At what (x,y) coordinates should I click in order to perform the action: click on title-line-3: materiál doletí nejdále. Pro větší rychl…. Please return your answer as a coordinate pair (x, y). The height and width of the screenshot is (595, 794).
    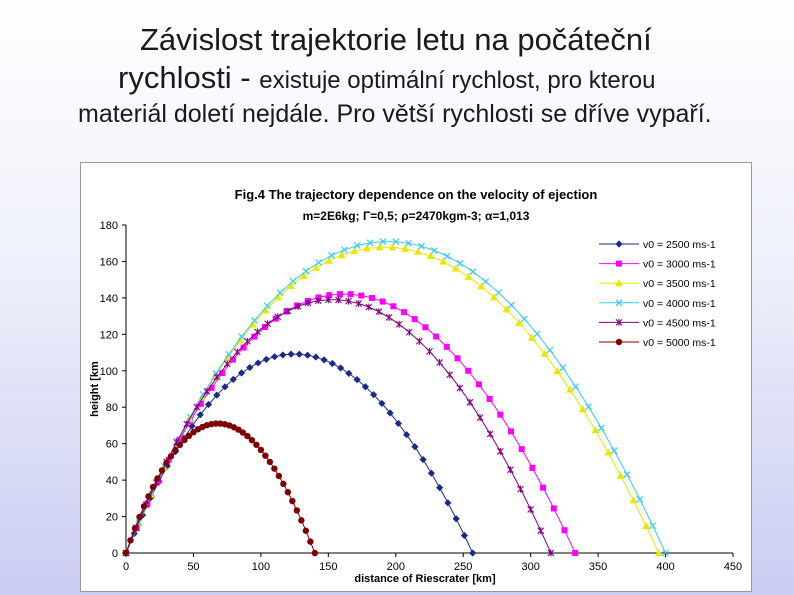
    Looking at the image, I should click on (395, 114).